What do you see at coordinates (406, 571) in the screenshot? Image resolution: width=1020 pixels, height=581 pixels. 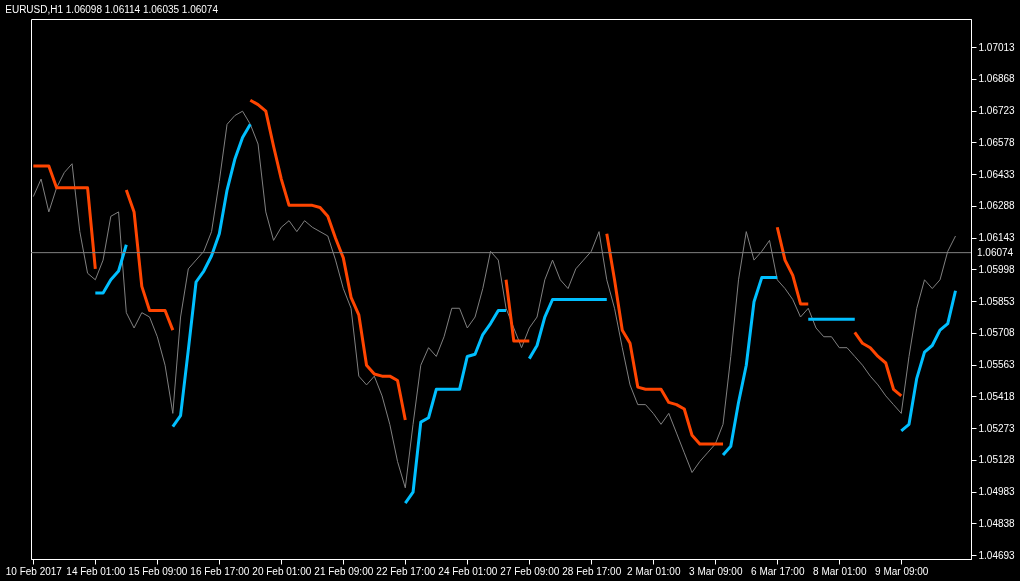 I see `x-tick-label: 22 Feb 17:00` at bounding box center [406, 571].